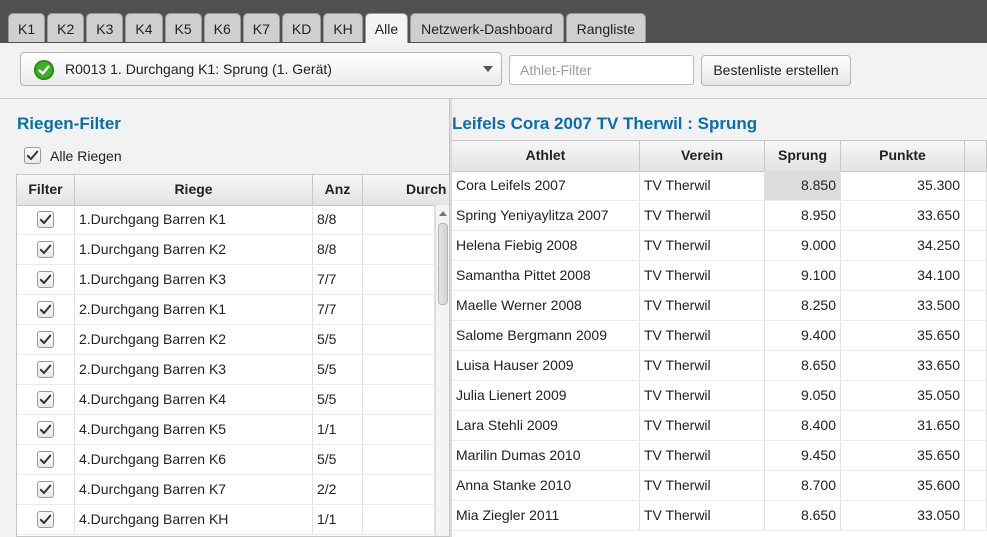 Image resolution: width=987 pixels, height=537 pixels. I want to click on riege-row: 4.Durchgang Barren K6 5/5, so click(226, 460).